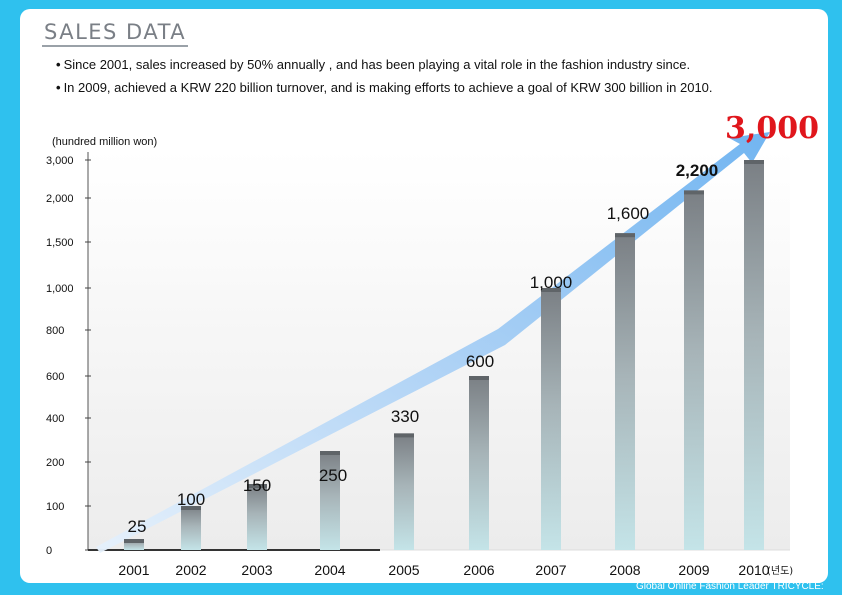  I want to click on bar-2010, so click(754, 355).